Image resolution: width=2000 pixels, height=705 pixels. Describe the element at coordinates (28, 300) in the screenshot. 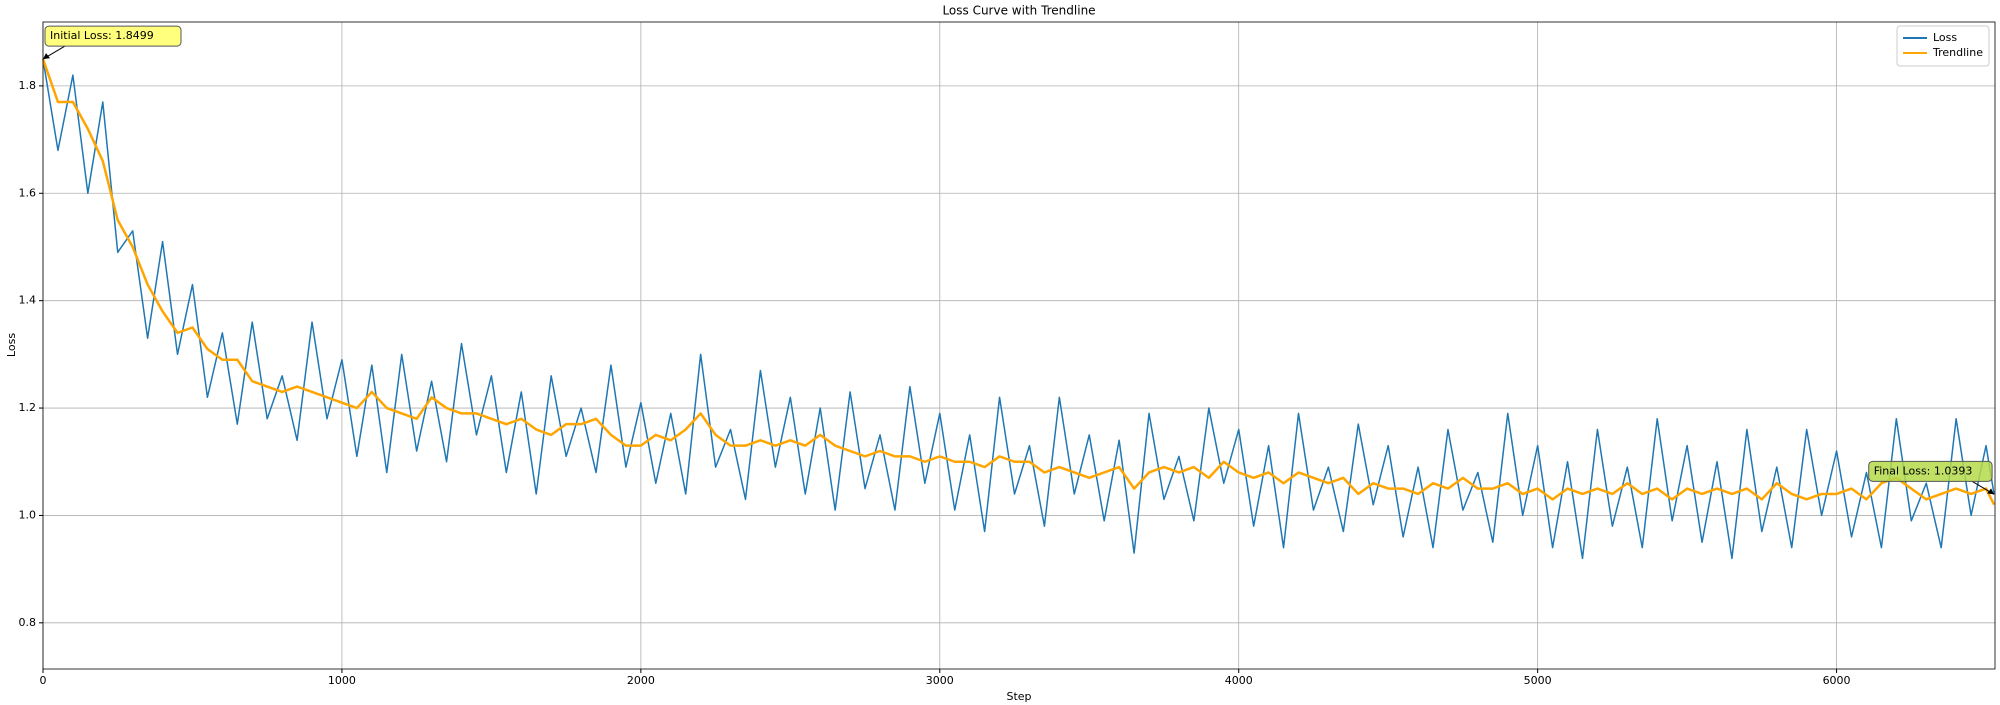

I see `y-tick-label: 1.4` at that location.